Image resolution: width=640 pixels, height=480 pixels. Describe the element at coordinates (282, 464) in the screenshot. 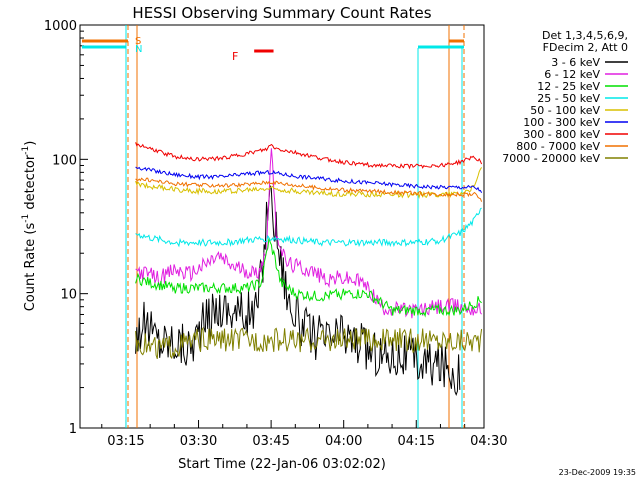

I see `x-axis-title: Start Time (22-Jan-06 03:02:02)` at that location.